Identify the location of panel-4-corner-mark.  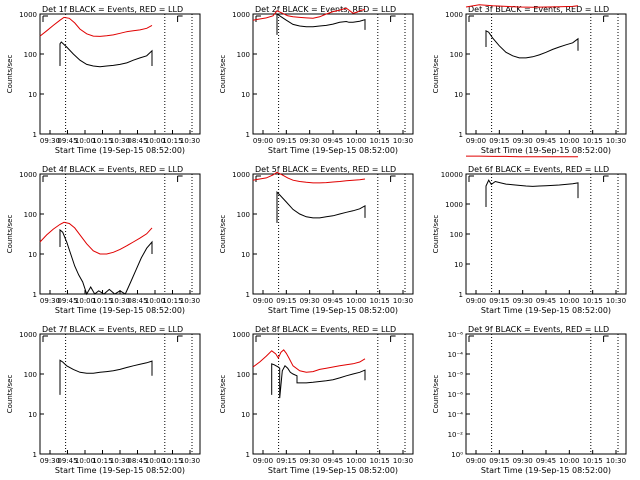
(45, 178).